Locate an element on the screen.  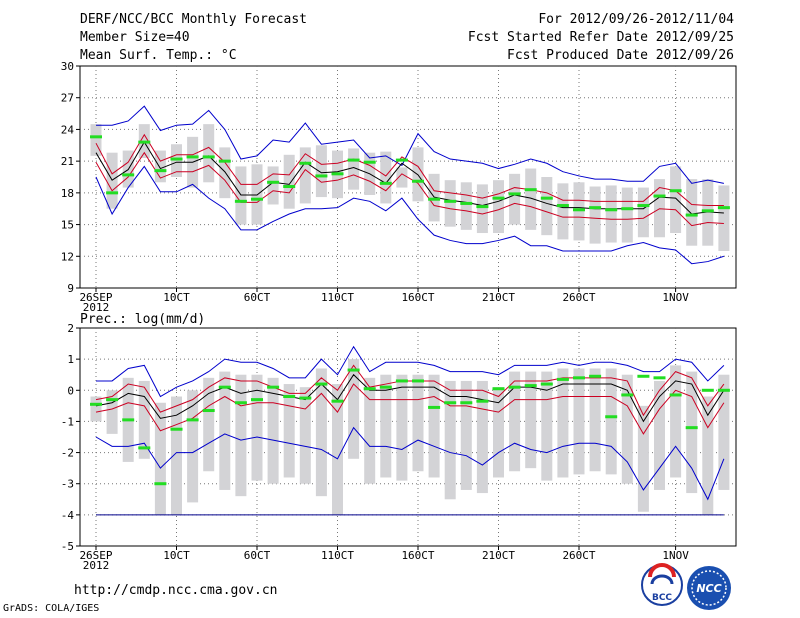
grads-credit: GrADS: COLA/IGES is located at coordinates (51, 608).